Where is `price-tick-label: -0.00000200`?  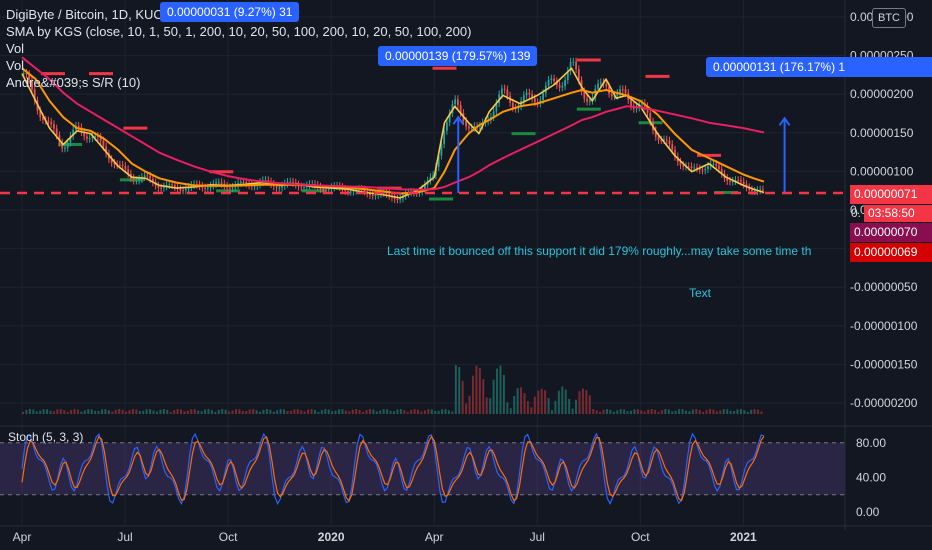
price-tick-label: -0.00000200 is located at coordinates (884, 403).